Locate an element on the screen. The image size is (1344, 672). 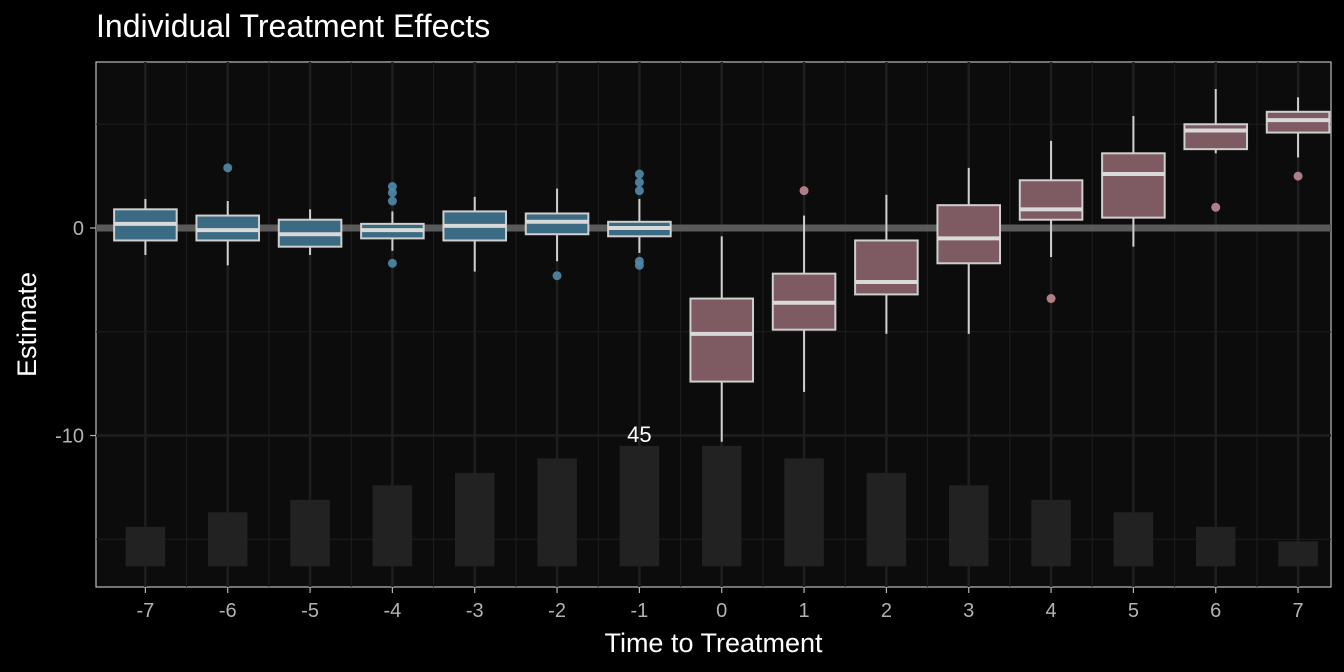
x-tick-label: -7 is located at coordinates (146, 611).